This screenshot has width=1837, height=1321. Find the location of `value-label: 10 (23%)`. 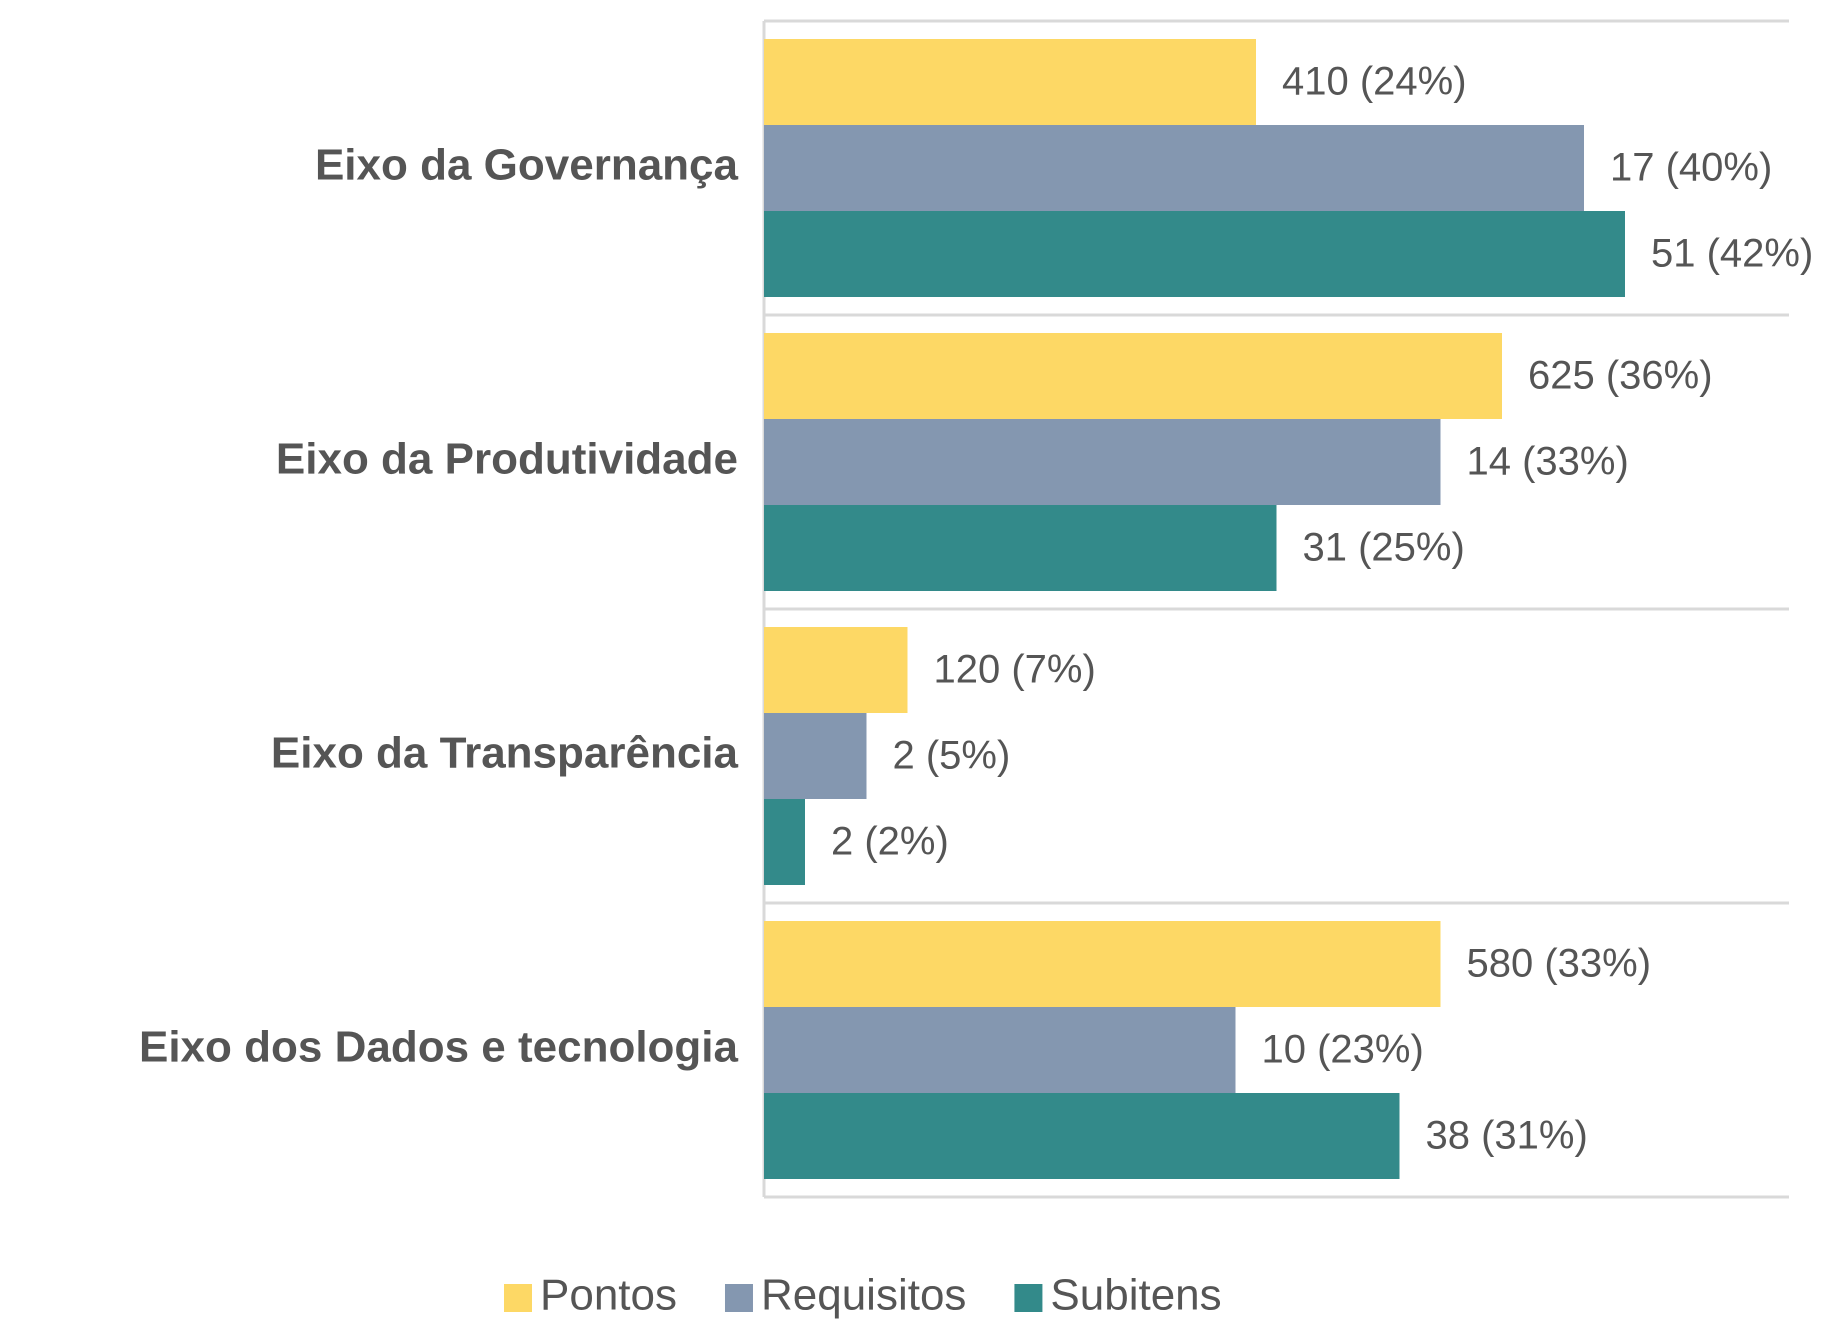

value-label: 10 (23%) is located at coordinates (1343, 1050).